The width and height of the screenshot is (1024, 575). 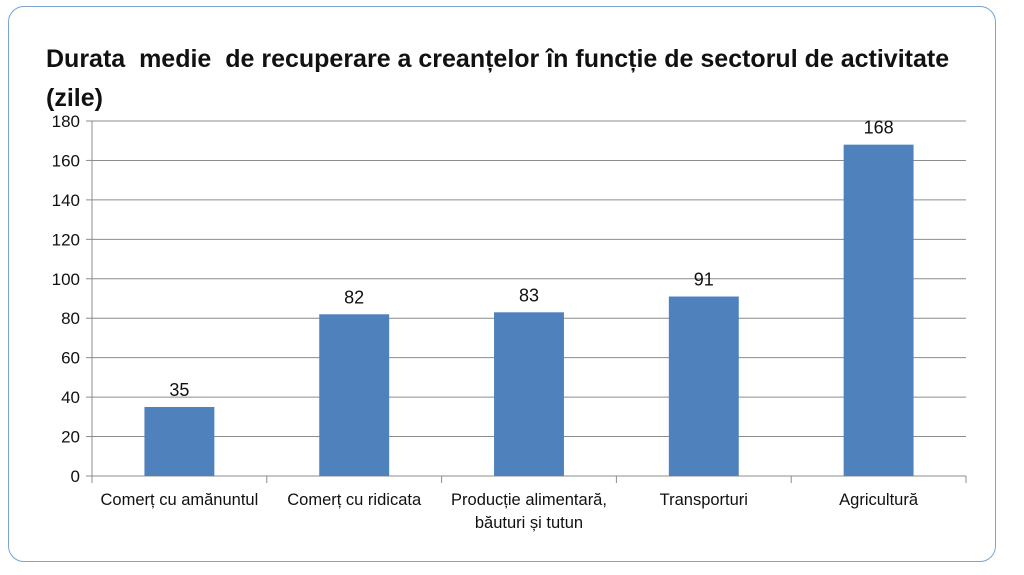 What do you see at coordinates (70, 437) in the screenshot?
I see `y-tick-label: 20` at bounding box center [70, 437].